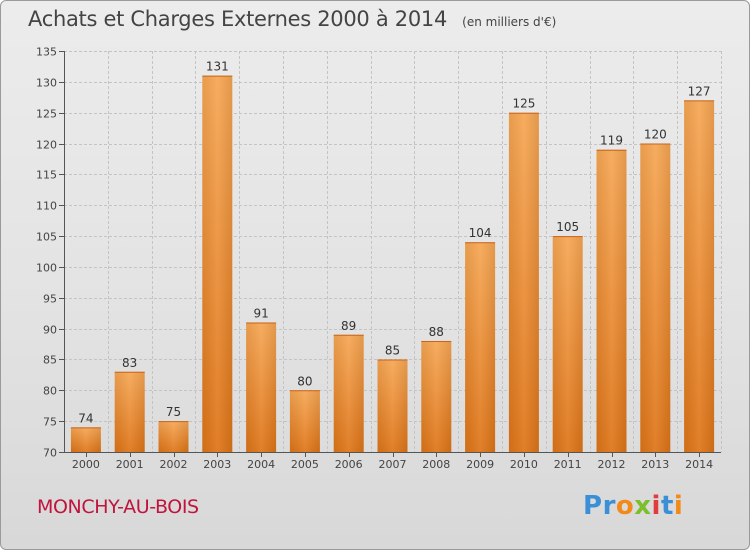 This screenshot has width=750, height=550. Describe the element at coordinates (50, 299) in the screenshot. I see `y-tick-label: 95` at that location.